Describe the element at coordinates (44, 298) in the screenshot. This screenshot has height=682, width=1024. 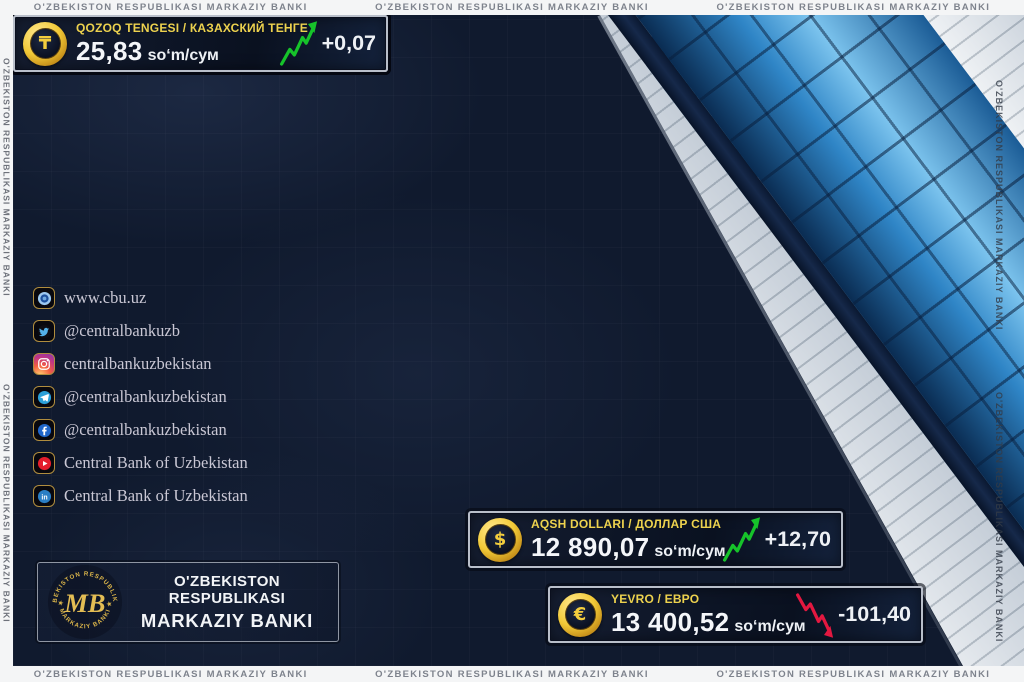
I see `website-icon` at that location.